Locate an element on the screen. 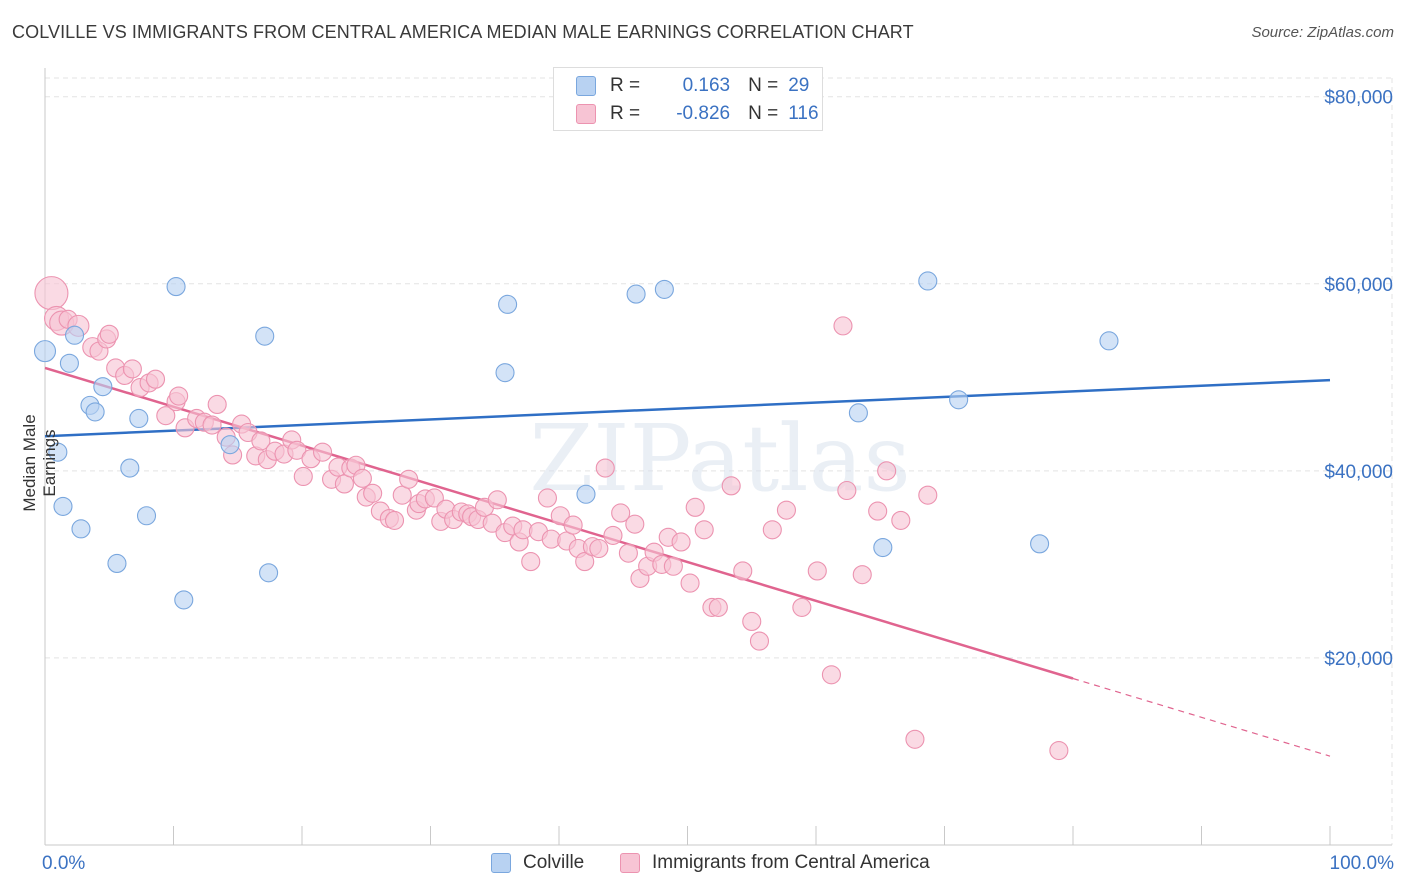  legend-row-immigrants: R = -0.826 N = 116 is located at coordinates (697, 114).